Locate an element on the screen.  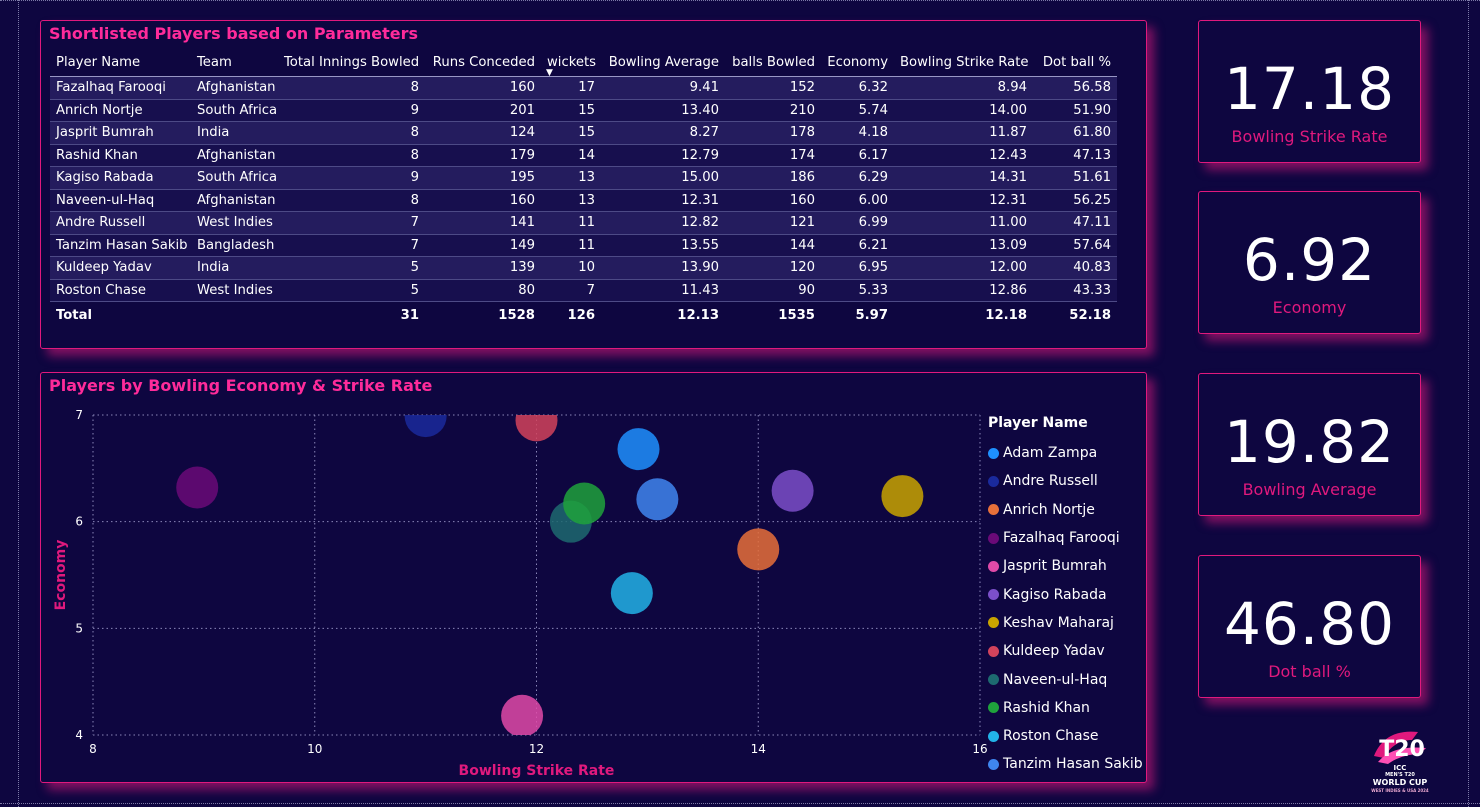
cell-bowling-average: 8.27 is located at coordinates (663, 133).